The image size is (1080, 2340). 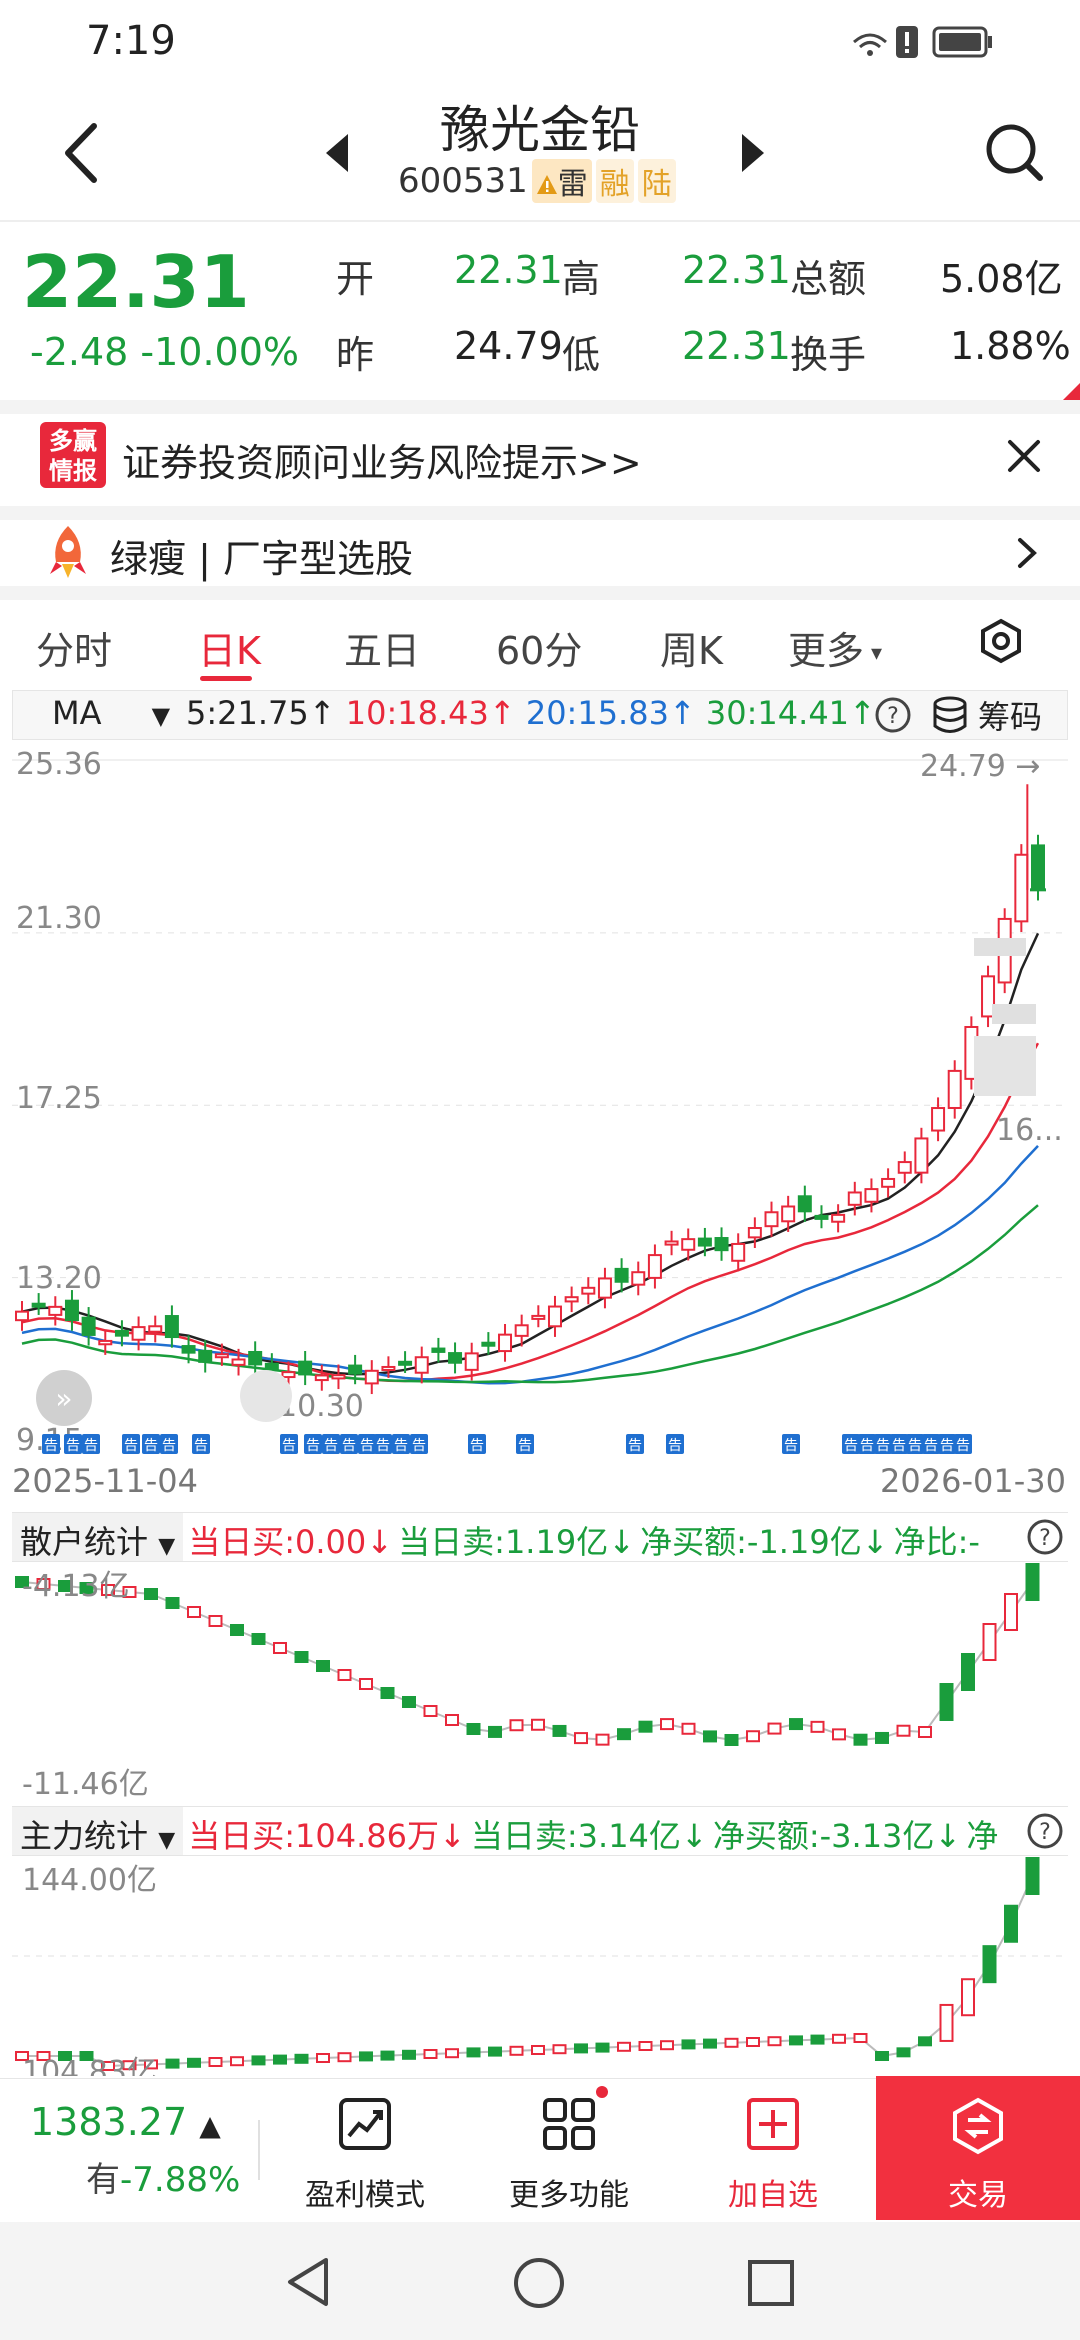 What do you see at coordinates (986, 715) in the screenshot?
I see `chip-distribution-button: 筹码` at bounding box center [986, 715].